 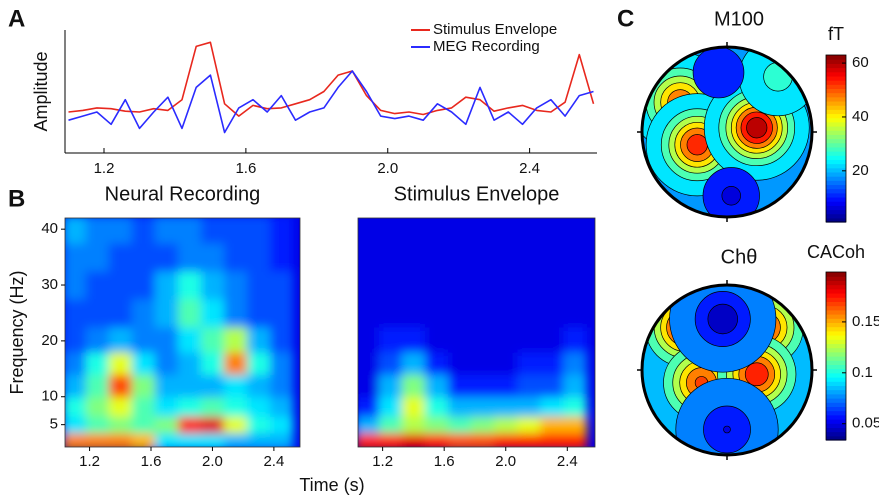 I want to click on heatmap-cells, so click(x=473, y=332).